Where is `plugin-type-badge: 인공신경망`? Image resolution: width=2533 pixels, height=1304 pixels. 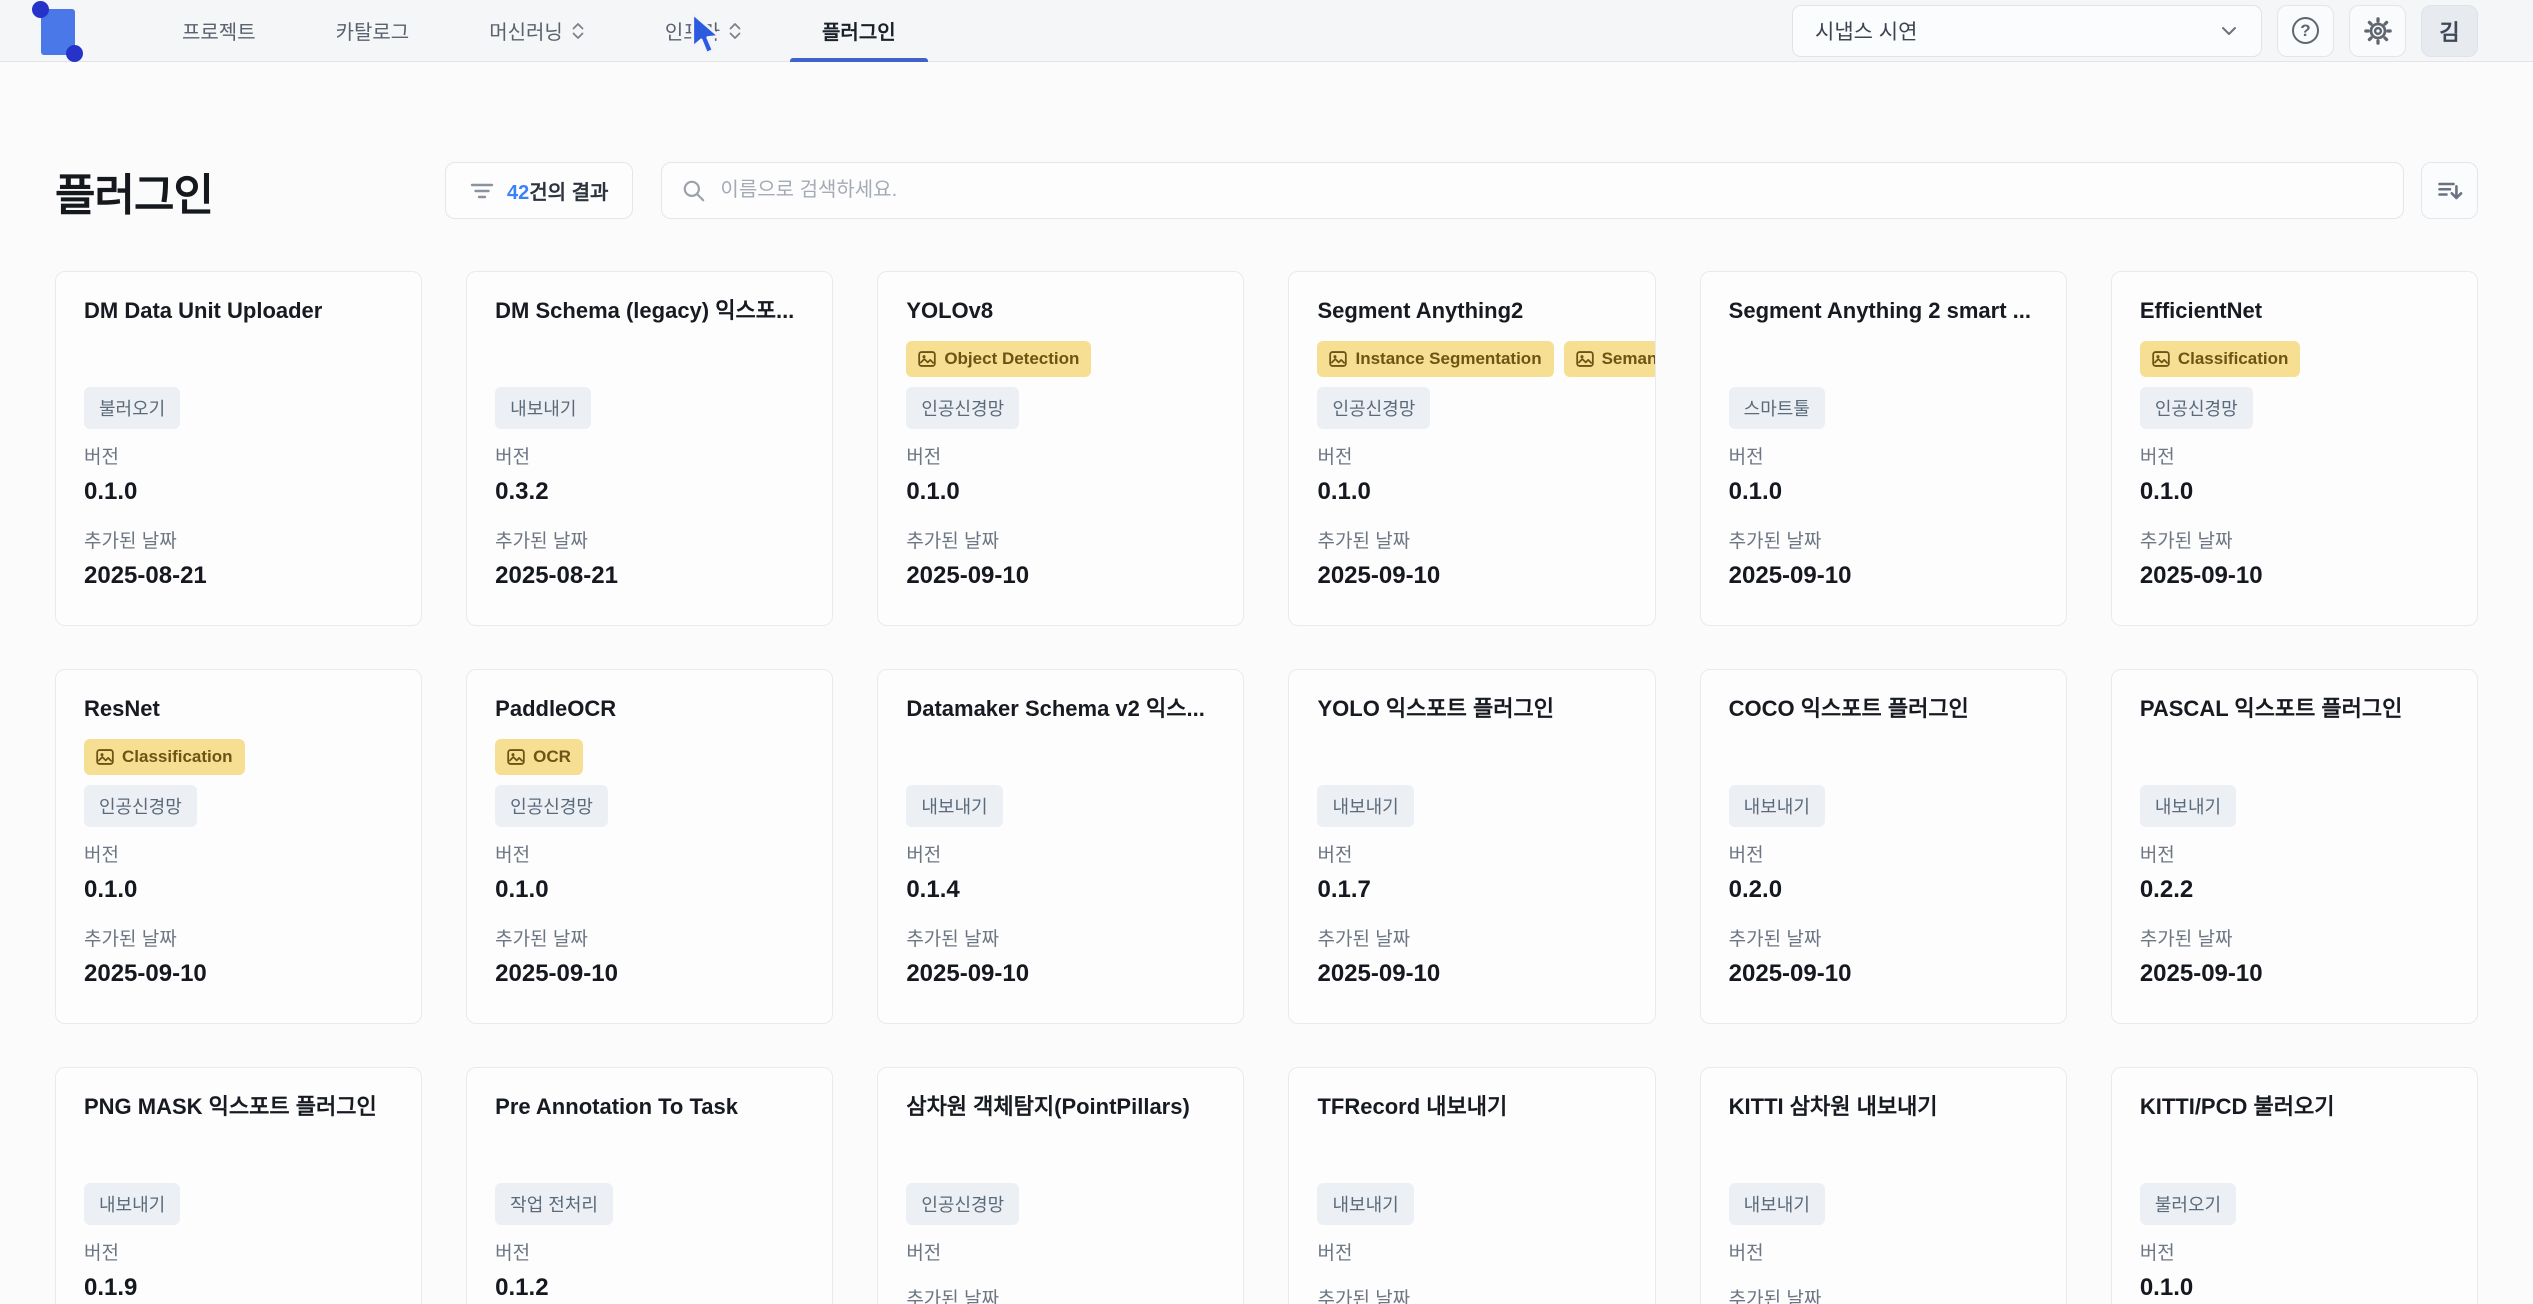 plugin-type-badge: 인공신경망 is located at coordinates (551, 806).